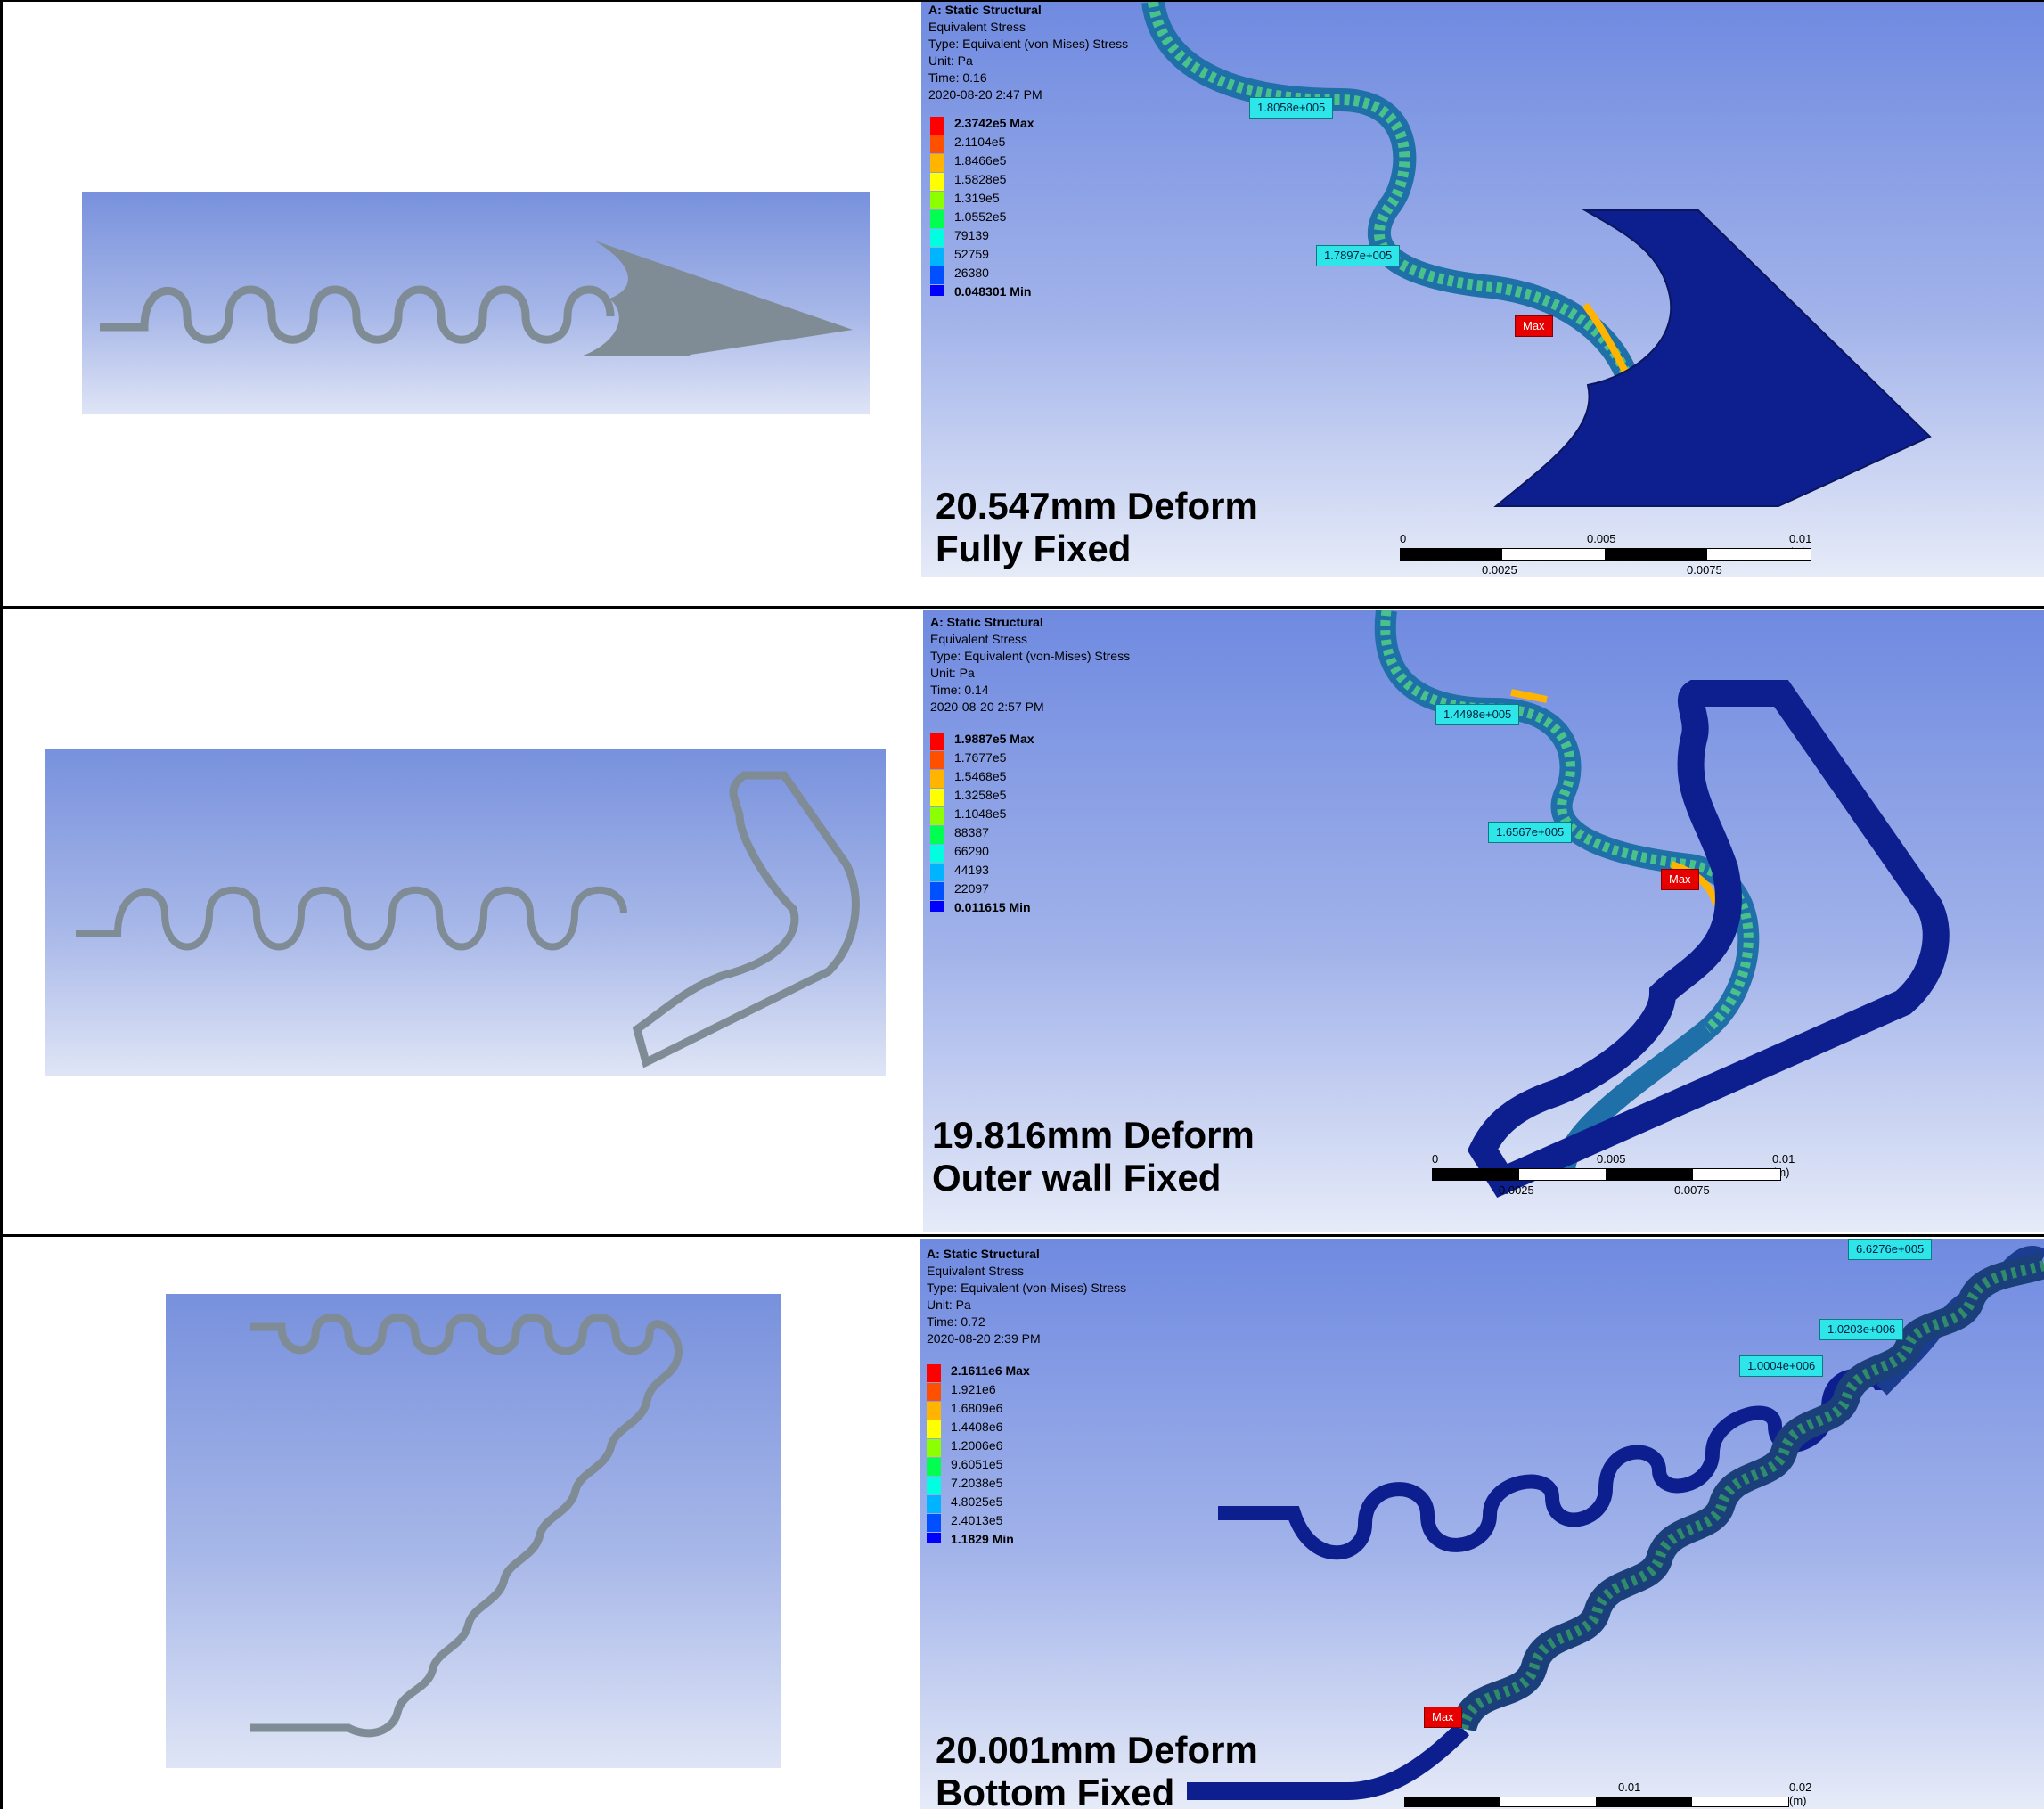 The width and height of the screenshot is (2044, 1809). I want to click on caption-line-1: 19.816mm Deform, so click(1093, 1135).